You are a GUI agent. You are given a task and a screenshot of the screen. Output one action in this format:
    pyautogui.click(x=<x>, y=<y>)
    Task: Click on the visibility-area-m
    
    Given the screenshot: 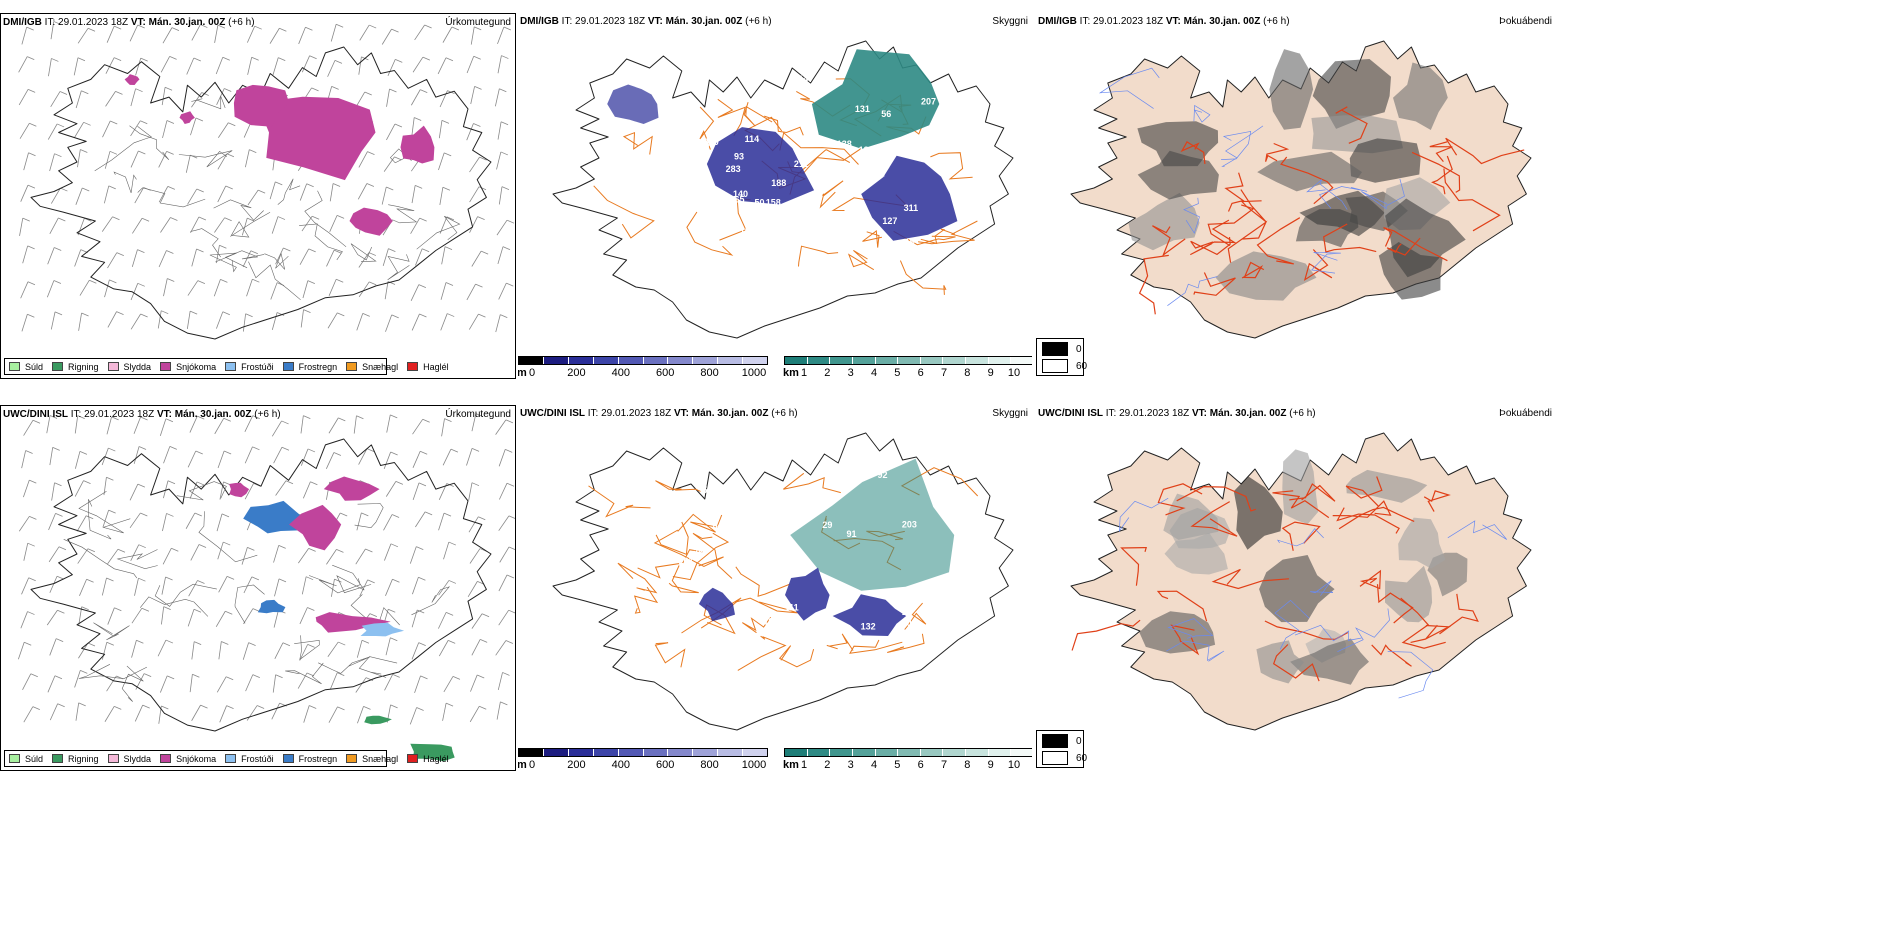 What is the action you would take?
    pyautogui.click(x=909, y=198)
    